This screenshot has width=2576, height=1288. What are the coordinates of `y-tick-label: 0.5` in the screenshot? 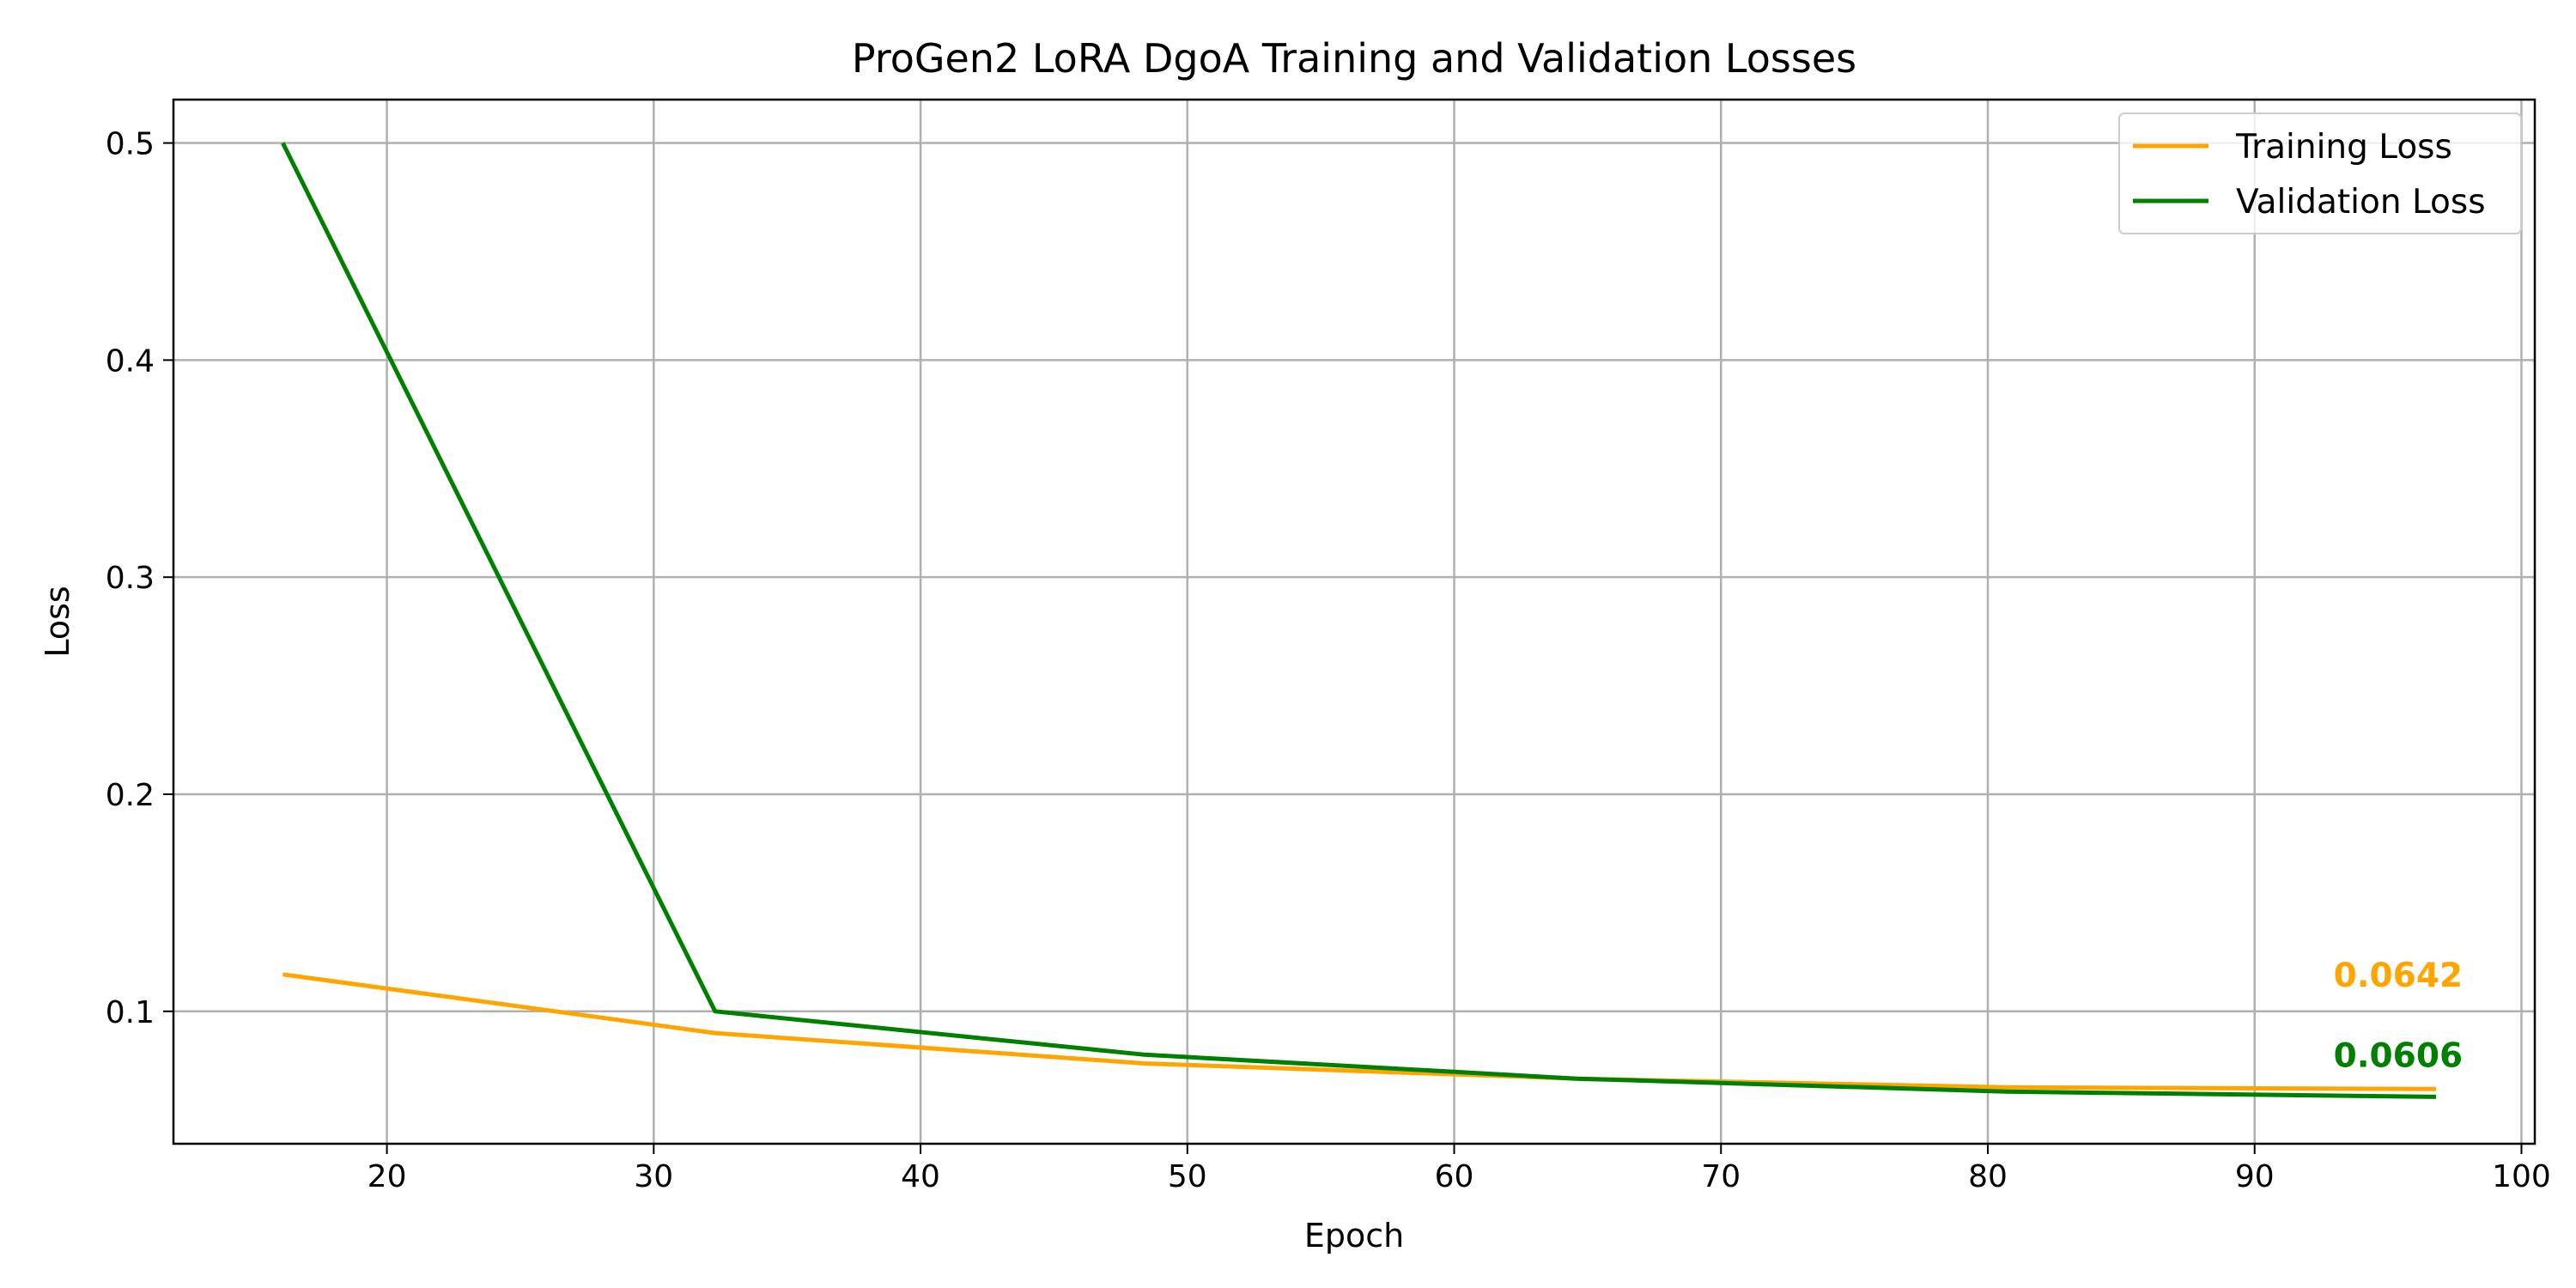 It's located at (130, 144).